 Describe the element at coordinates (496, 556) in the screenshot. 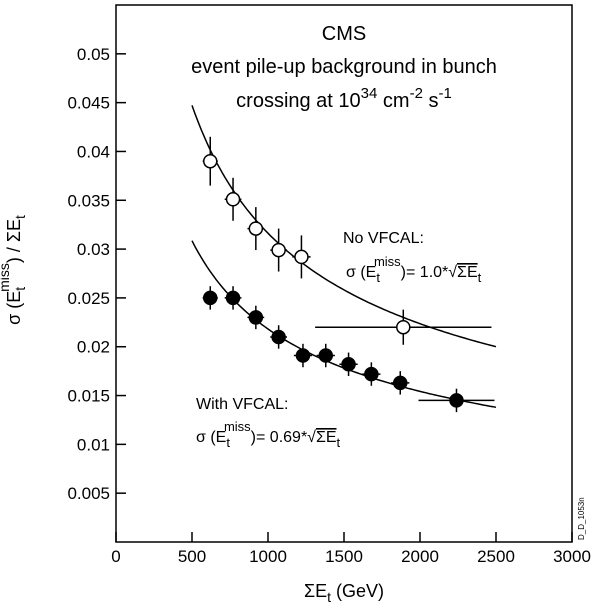

I see `x-tick-label: 2500` at that location.